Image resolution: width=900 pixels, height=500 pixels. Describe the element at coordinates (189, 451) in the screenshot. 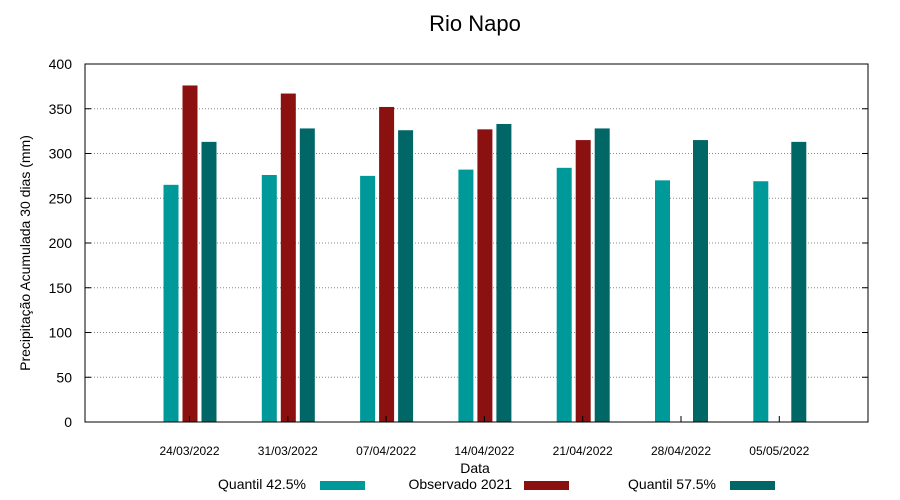

I see `x-tick-label: 24/03/2022` at that location.